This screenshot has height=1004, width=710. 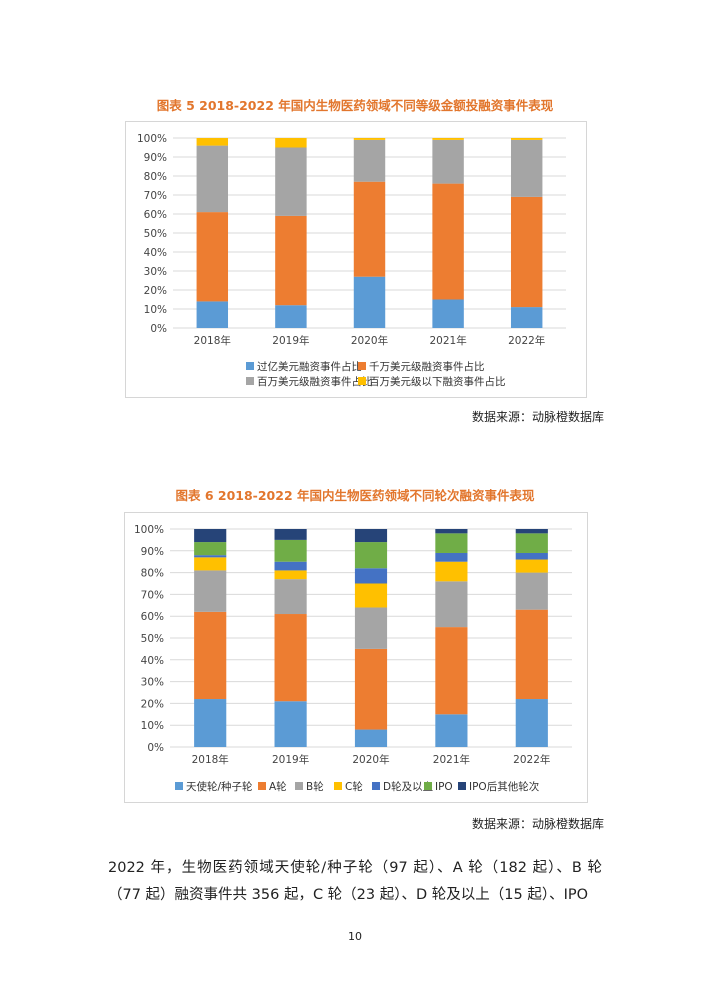 I want to click on figure-6-source: 数据来源：动脉橙数据库, so click(x=537, y=824).